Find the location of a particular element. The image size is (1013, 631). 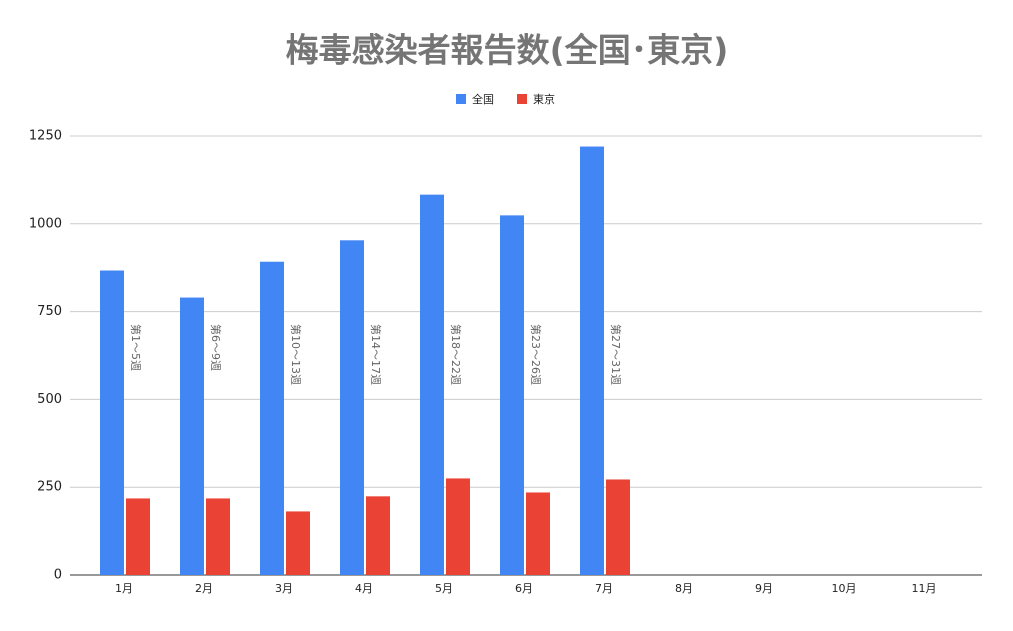

x-tick-label: 1月 is located at coordinates (124, 588).